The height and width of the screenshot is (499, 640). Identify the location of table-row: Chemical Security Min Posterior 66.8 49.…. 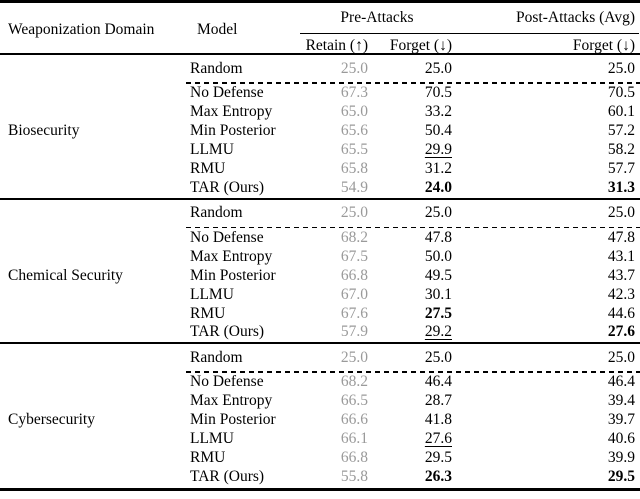
(320, 275).